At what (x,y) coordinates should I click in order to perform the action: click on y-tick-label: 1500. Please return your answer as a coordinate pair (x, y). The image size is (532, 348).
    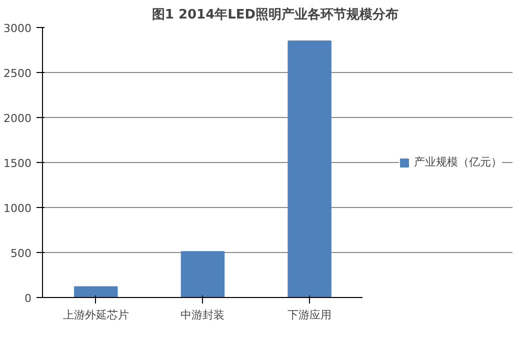
    Looking at the image, I should click on (18, 163).